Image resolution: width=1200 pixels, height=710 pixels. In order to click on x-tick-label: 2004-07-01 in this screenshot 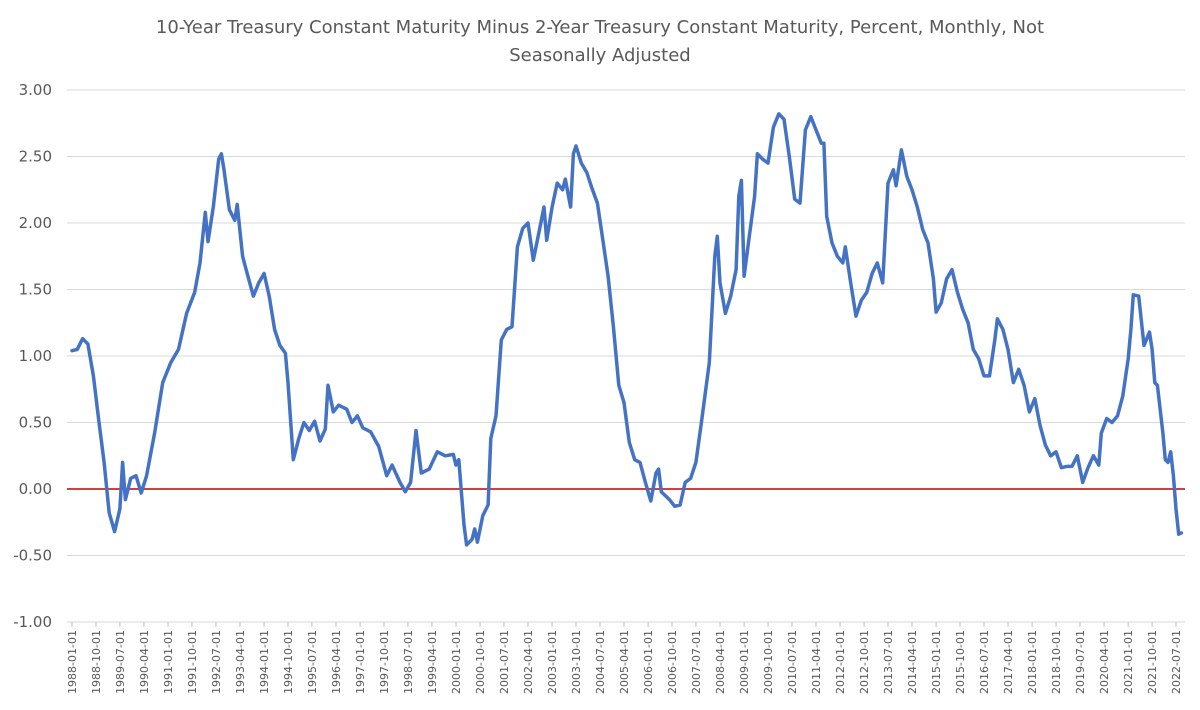, I will do `click(600, 662)`.